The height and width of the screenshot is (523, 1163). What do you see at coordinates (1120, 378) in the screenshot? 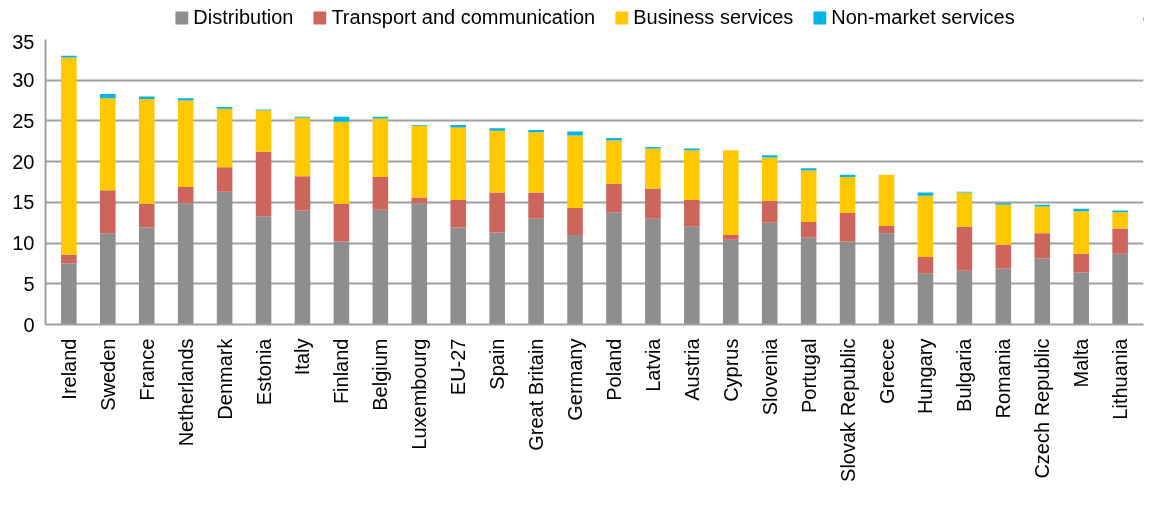
I see `x-tick-label: Lithuania` at bounding box center [1120, 378].